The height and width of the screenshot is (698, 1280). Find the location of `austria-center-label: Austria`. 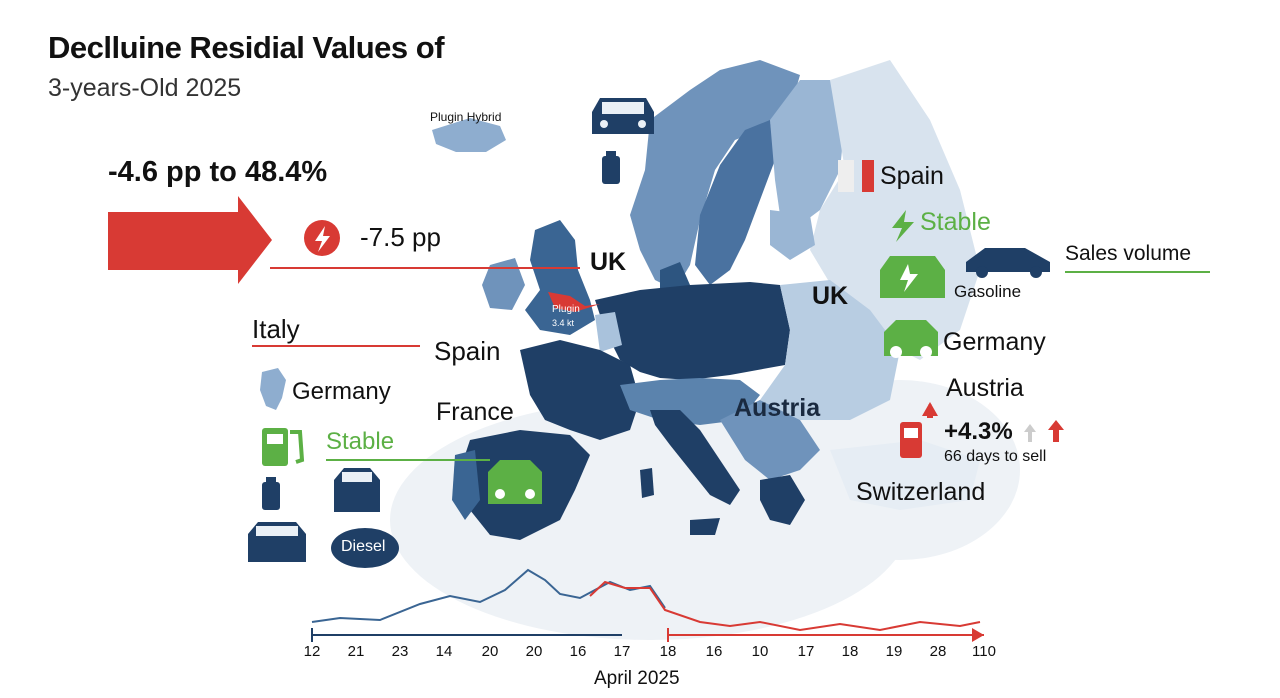

austria-center-label: Austria is located at coordinates (777, 408).